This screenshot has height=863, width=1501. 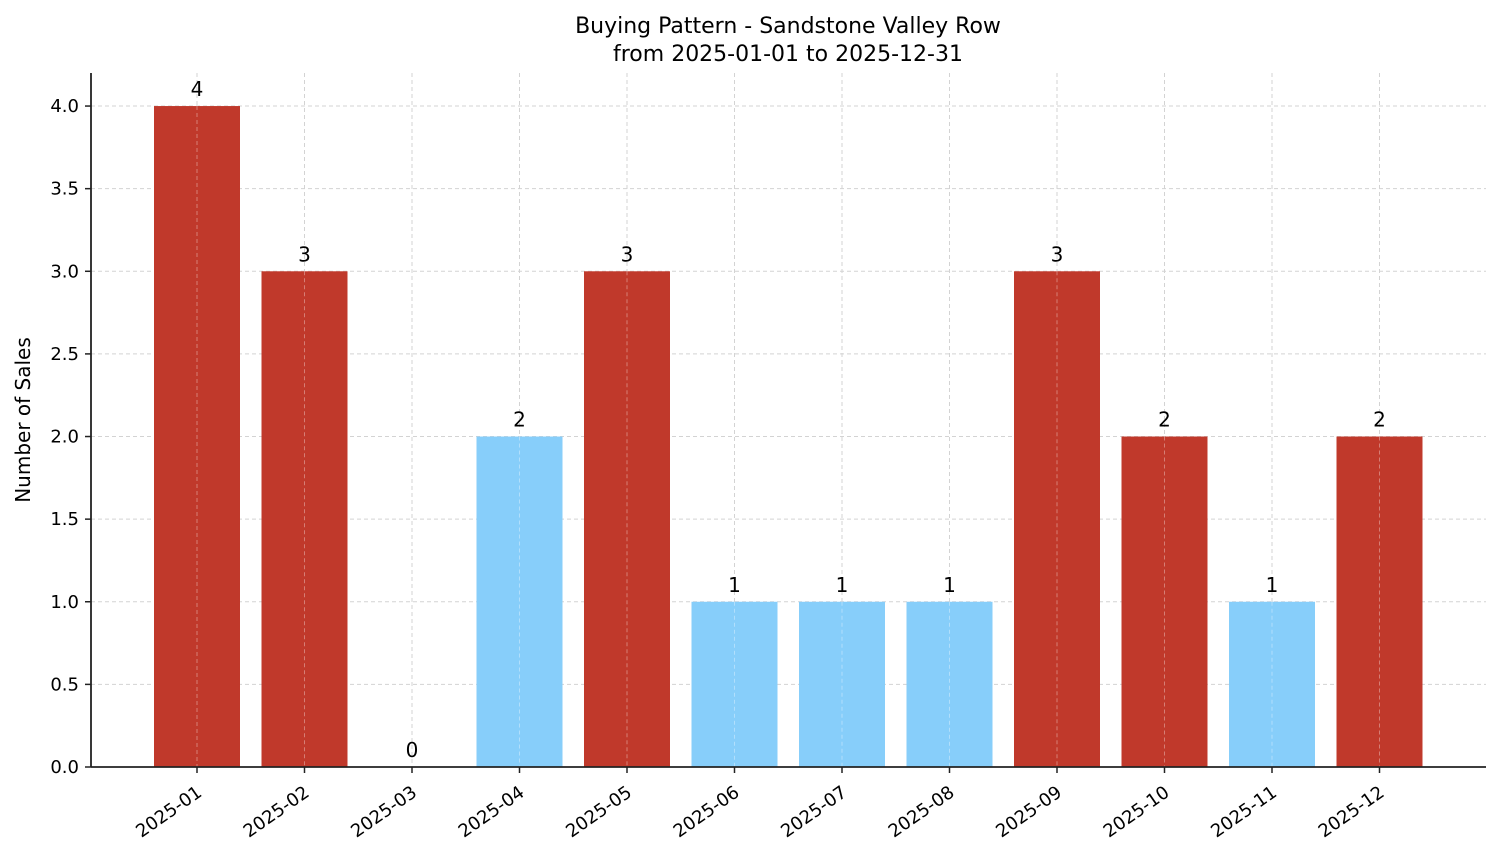 I want to click on y-tick-label: 0.0, so click(x=64, y=767).